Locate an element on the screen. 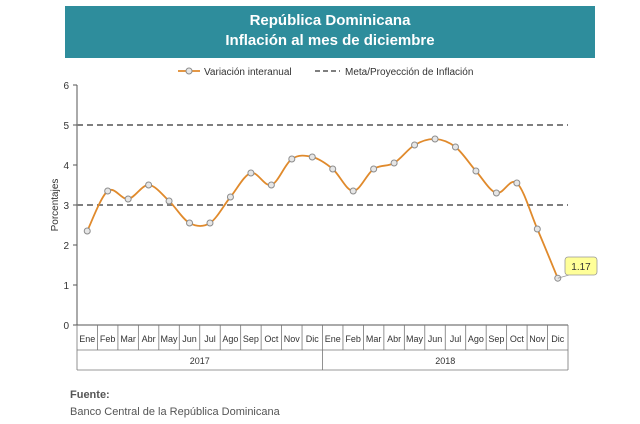  y-tick-label: 2 is located at coordinates (66, 246).